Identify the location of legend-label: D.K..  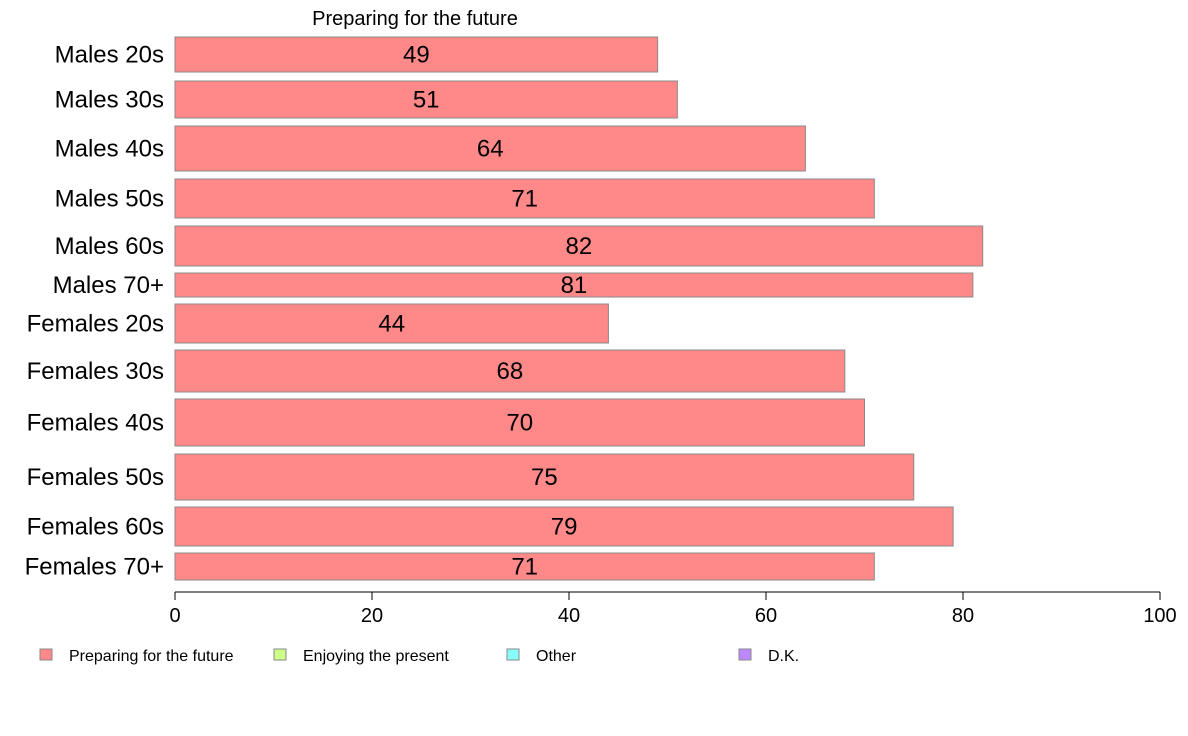
(783, 656).